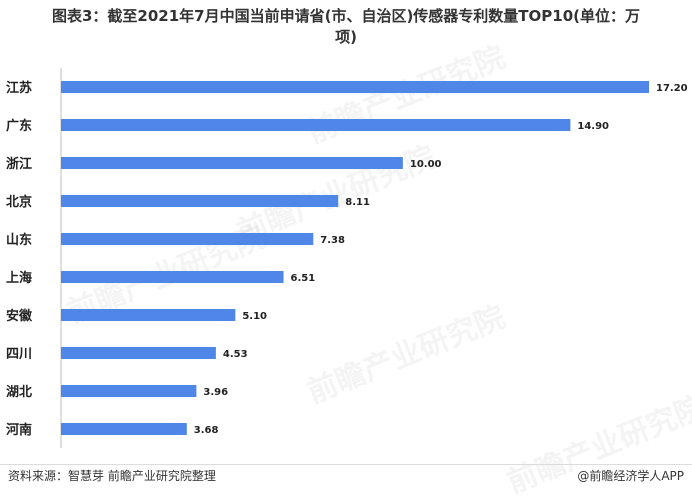 This screenshot has height=502, width=692. I want to click on value-label: 14.90, so click(593, 126).